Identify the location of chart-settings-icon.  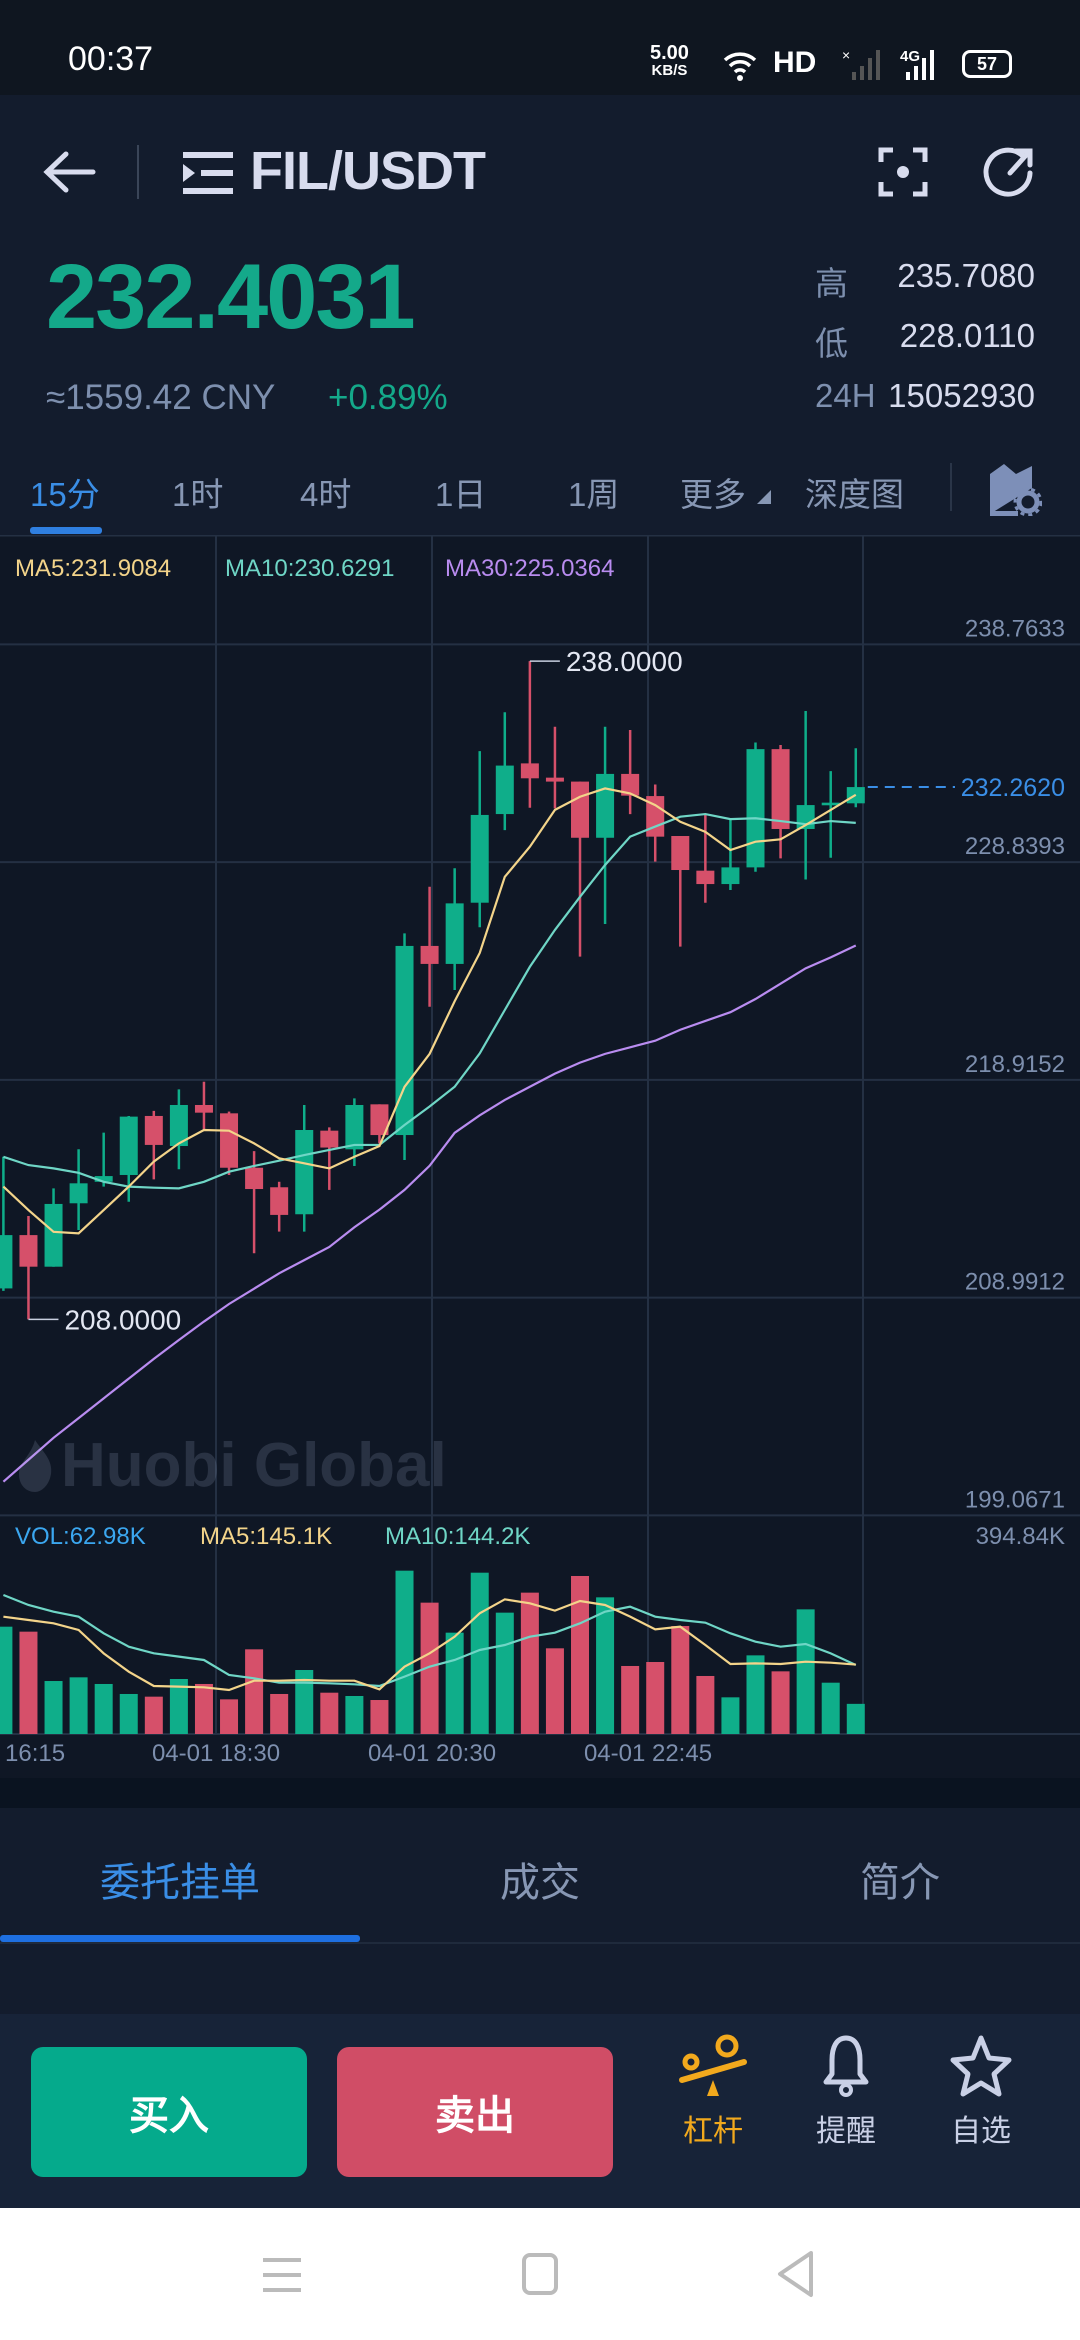
(1015, 488).